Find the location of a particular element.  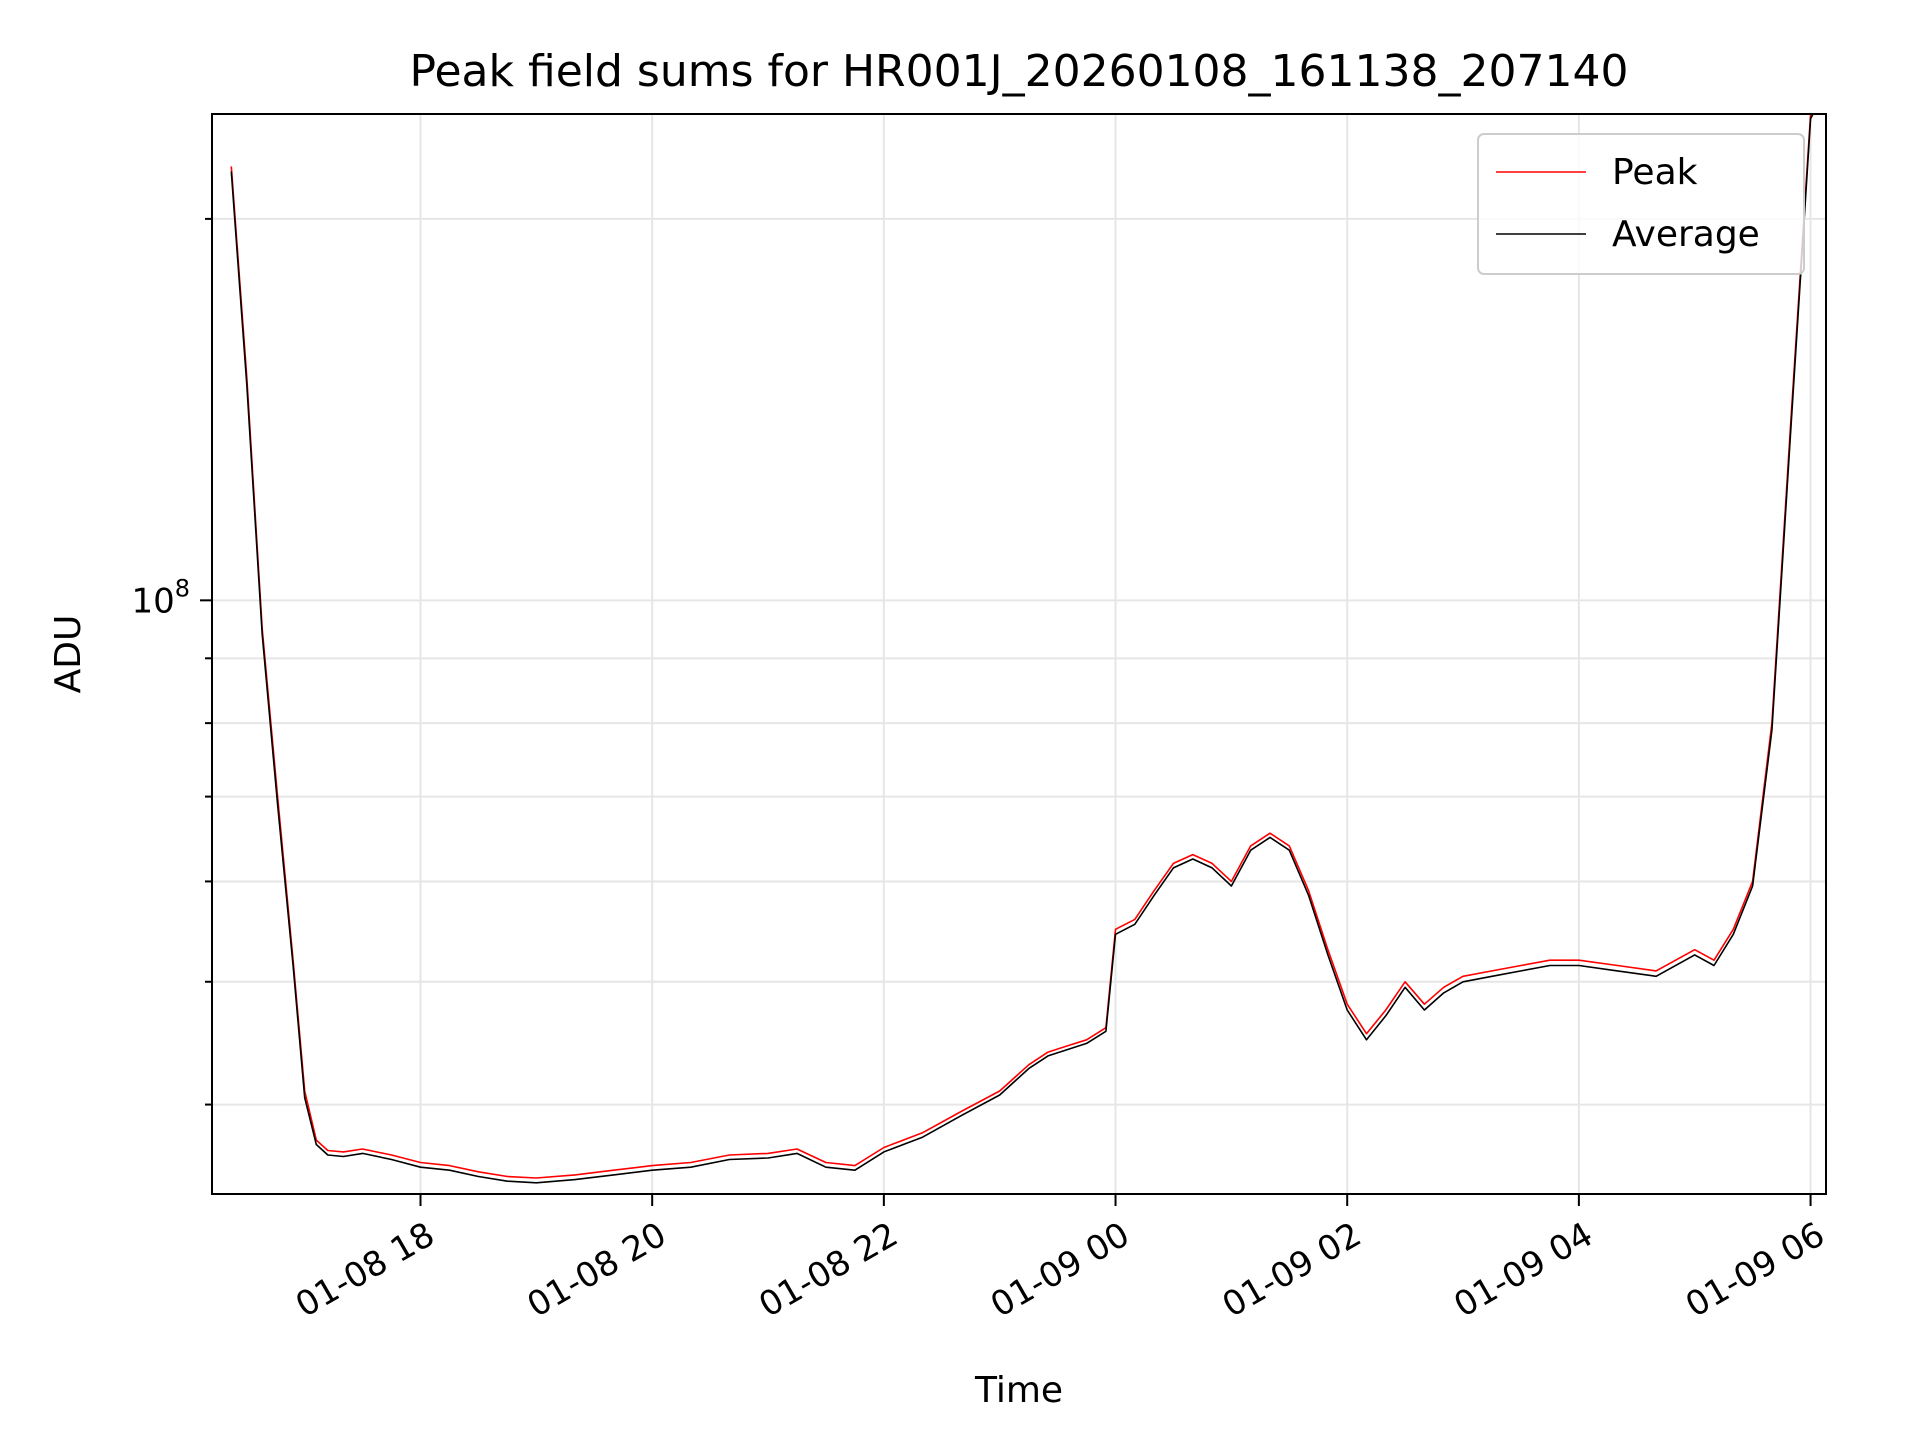

y-axis-label: ADU is located at coordinates (68, 654).